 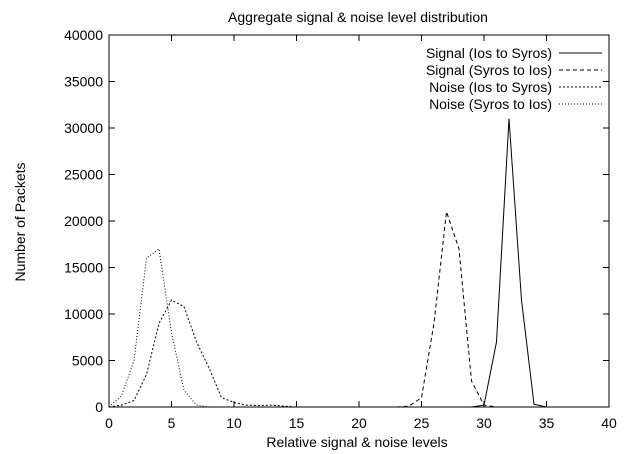 What do you see at coordinates (234, 423) in the screenshot?
I see `x-tick-label: 10` at bounding box center [234, 423].